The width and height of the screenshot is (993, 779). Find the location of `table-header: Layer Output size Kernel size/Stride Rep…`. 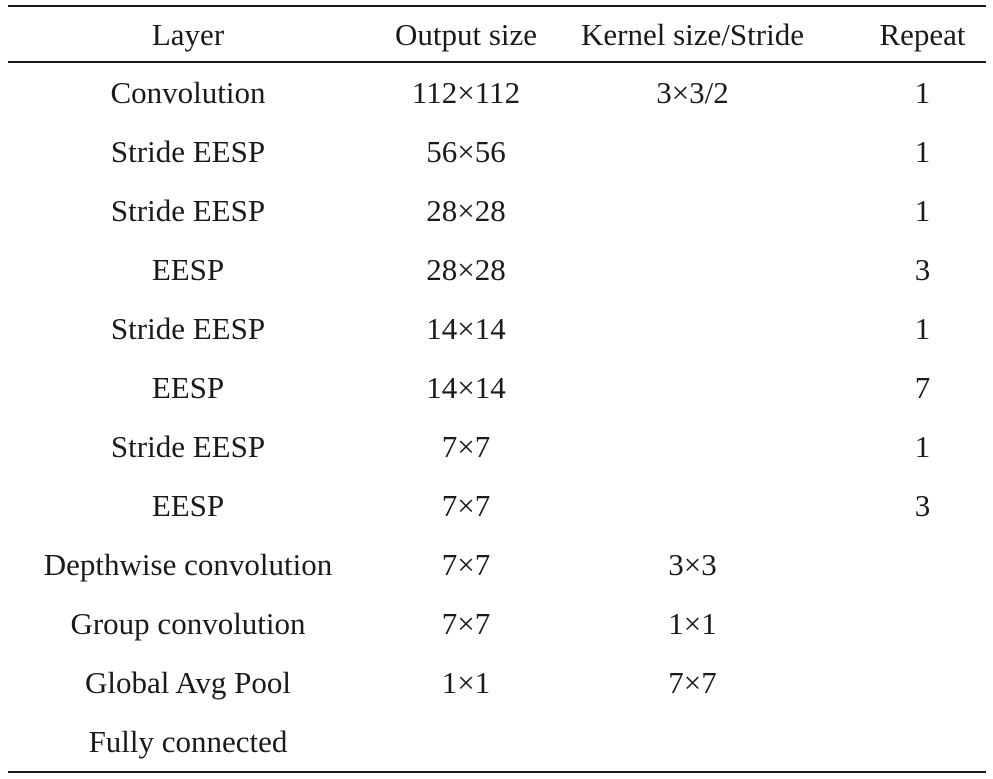

table-header: Layer Output size Kernel size/Stride Rep… is located at coordinates (497, 34).